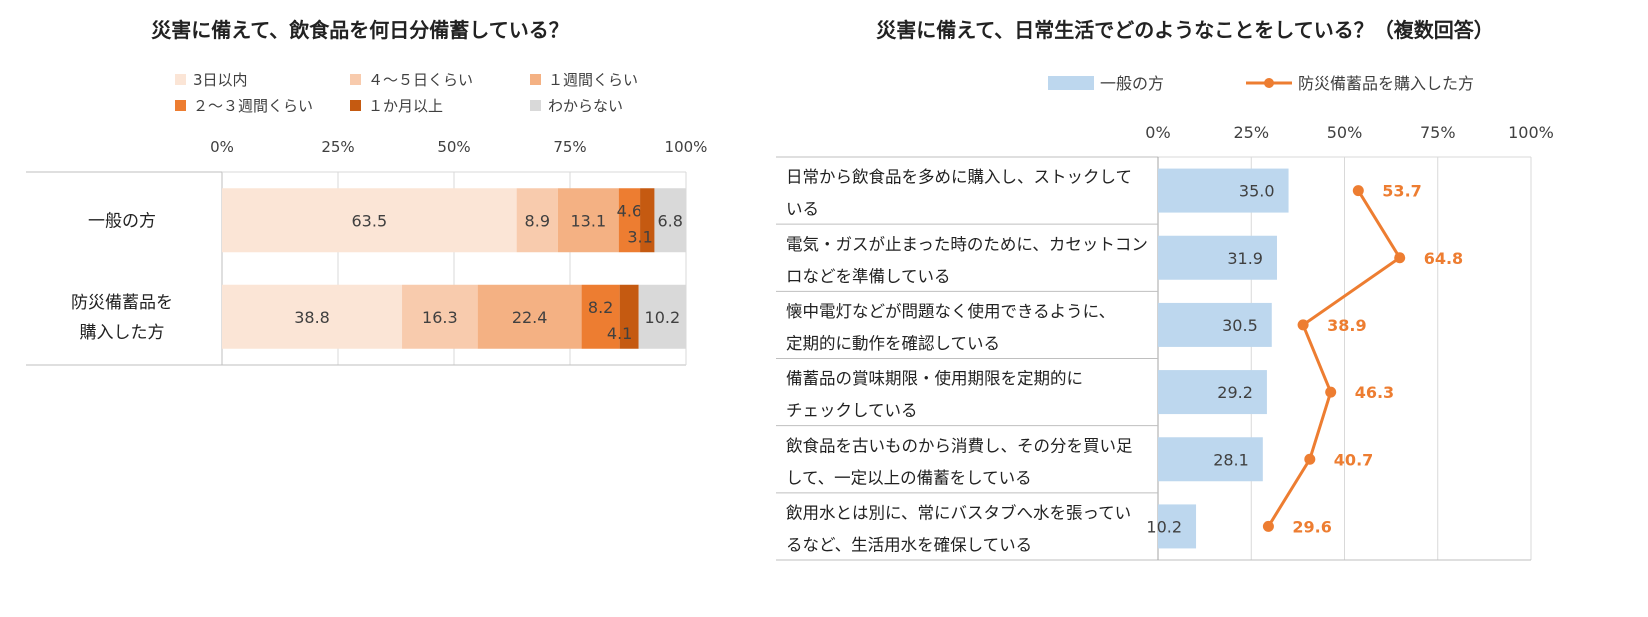 This screenshot has width=1648, height=617. I want to click on right-chart-title: 災害に備えて、日常生活でどのようなことをしている？（複数回答）, so click(1185, 30).